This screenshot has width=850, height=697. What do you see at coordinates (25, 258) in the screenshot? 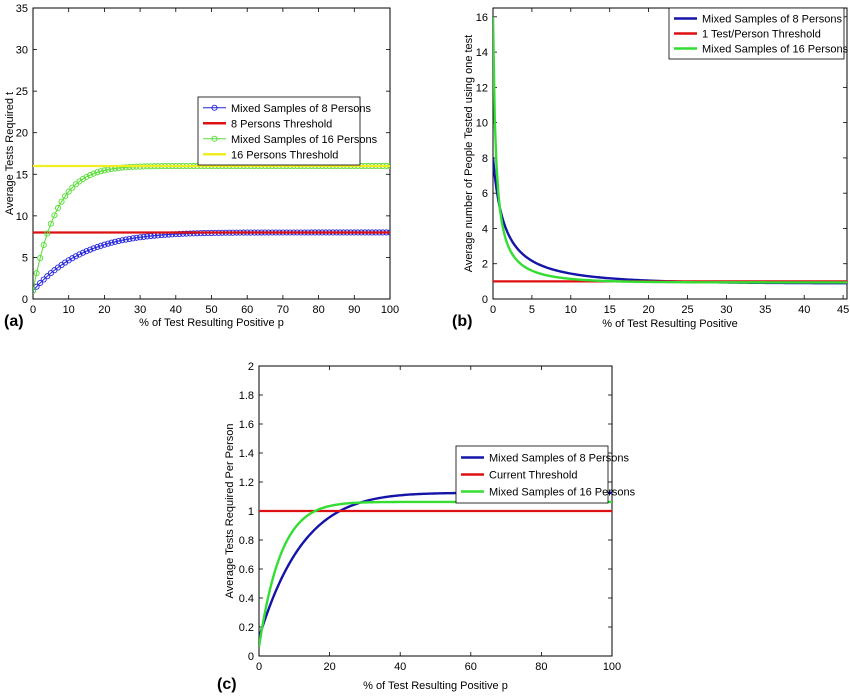
I see `y-tick-label: 5` at bounding box center [25, 258].